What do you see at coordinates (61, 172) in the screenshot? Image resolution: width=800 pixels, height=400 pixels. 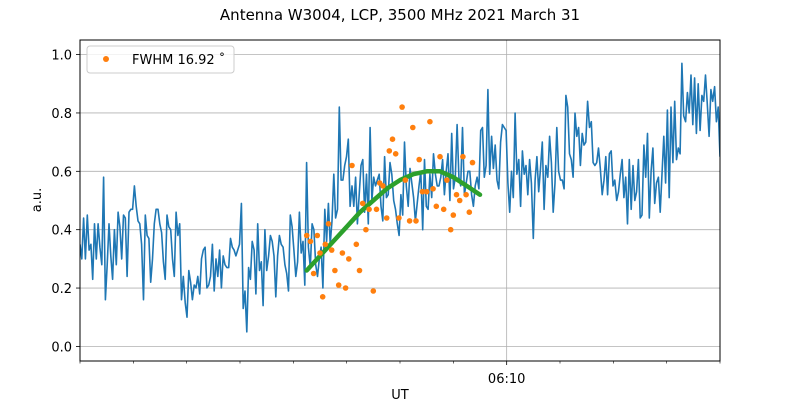 I see `y-tick-label: 0.6` at bounding box center [61, 172].